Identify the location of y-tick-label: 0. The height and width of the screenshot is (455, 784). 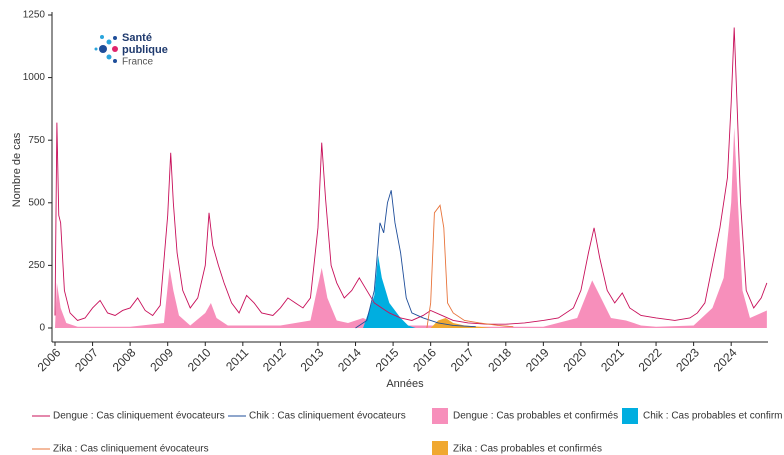
(42, 328).